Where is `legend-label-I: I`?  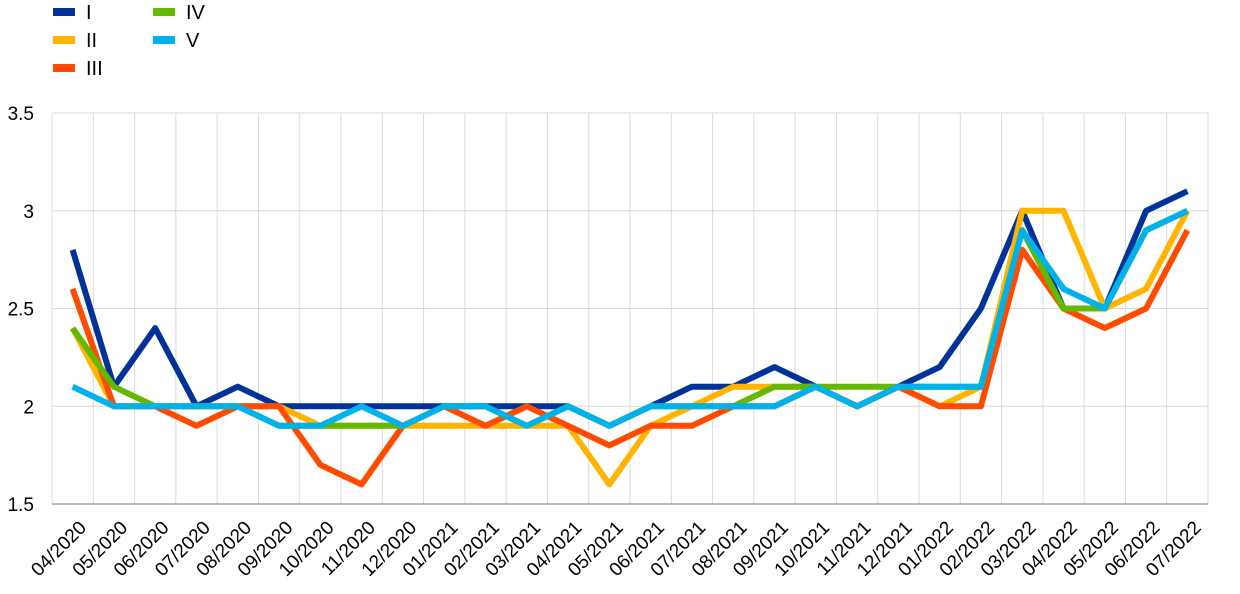
legend-label-I: I is located at coordinates (89, 13).